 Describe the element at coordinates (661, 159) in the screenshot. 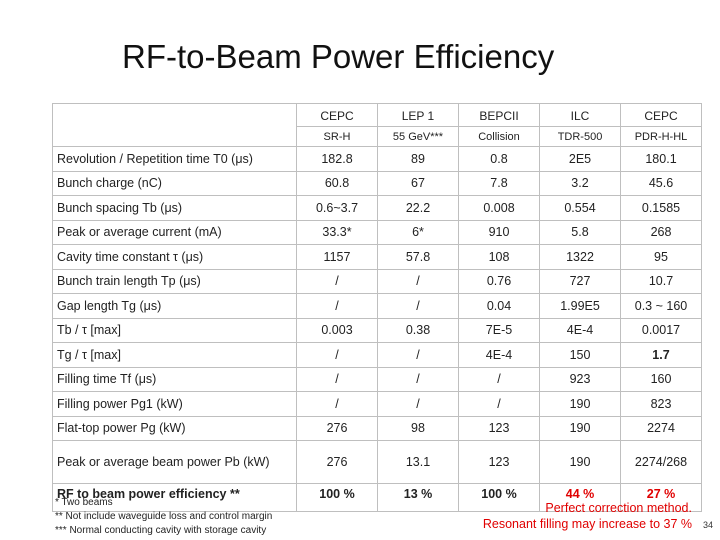

I see `cell: 180.1` at that location.